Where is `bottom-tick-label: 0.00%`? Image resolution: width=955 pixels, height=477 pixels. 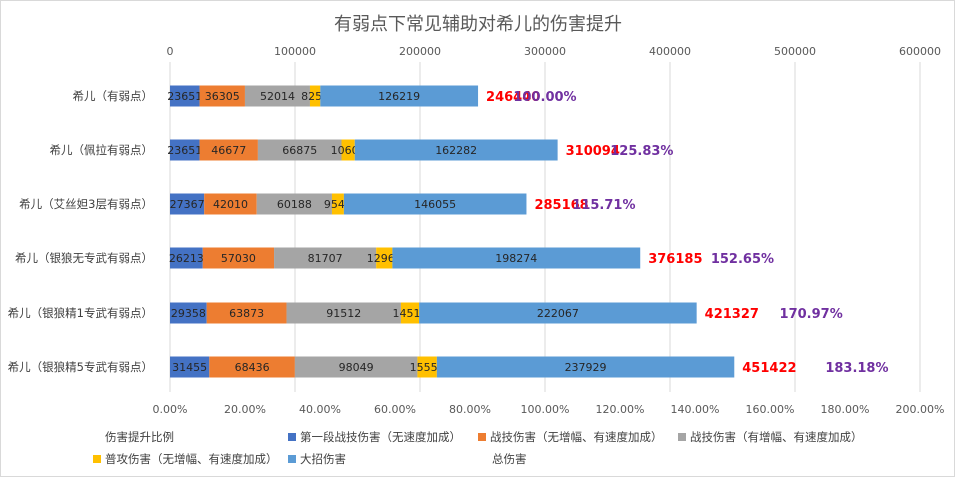
bottom-tick-label: 0.00% is located at coordinates (170, 409).